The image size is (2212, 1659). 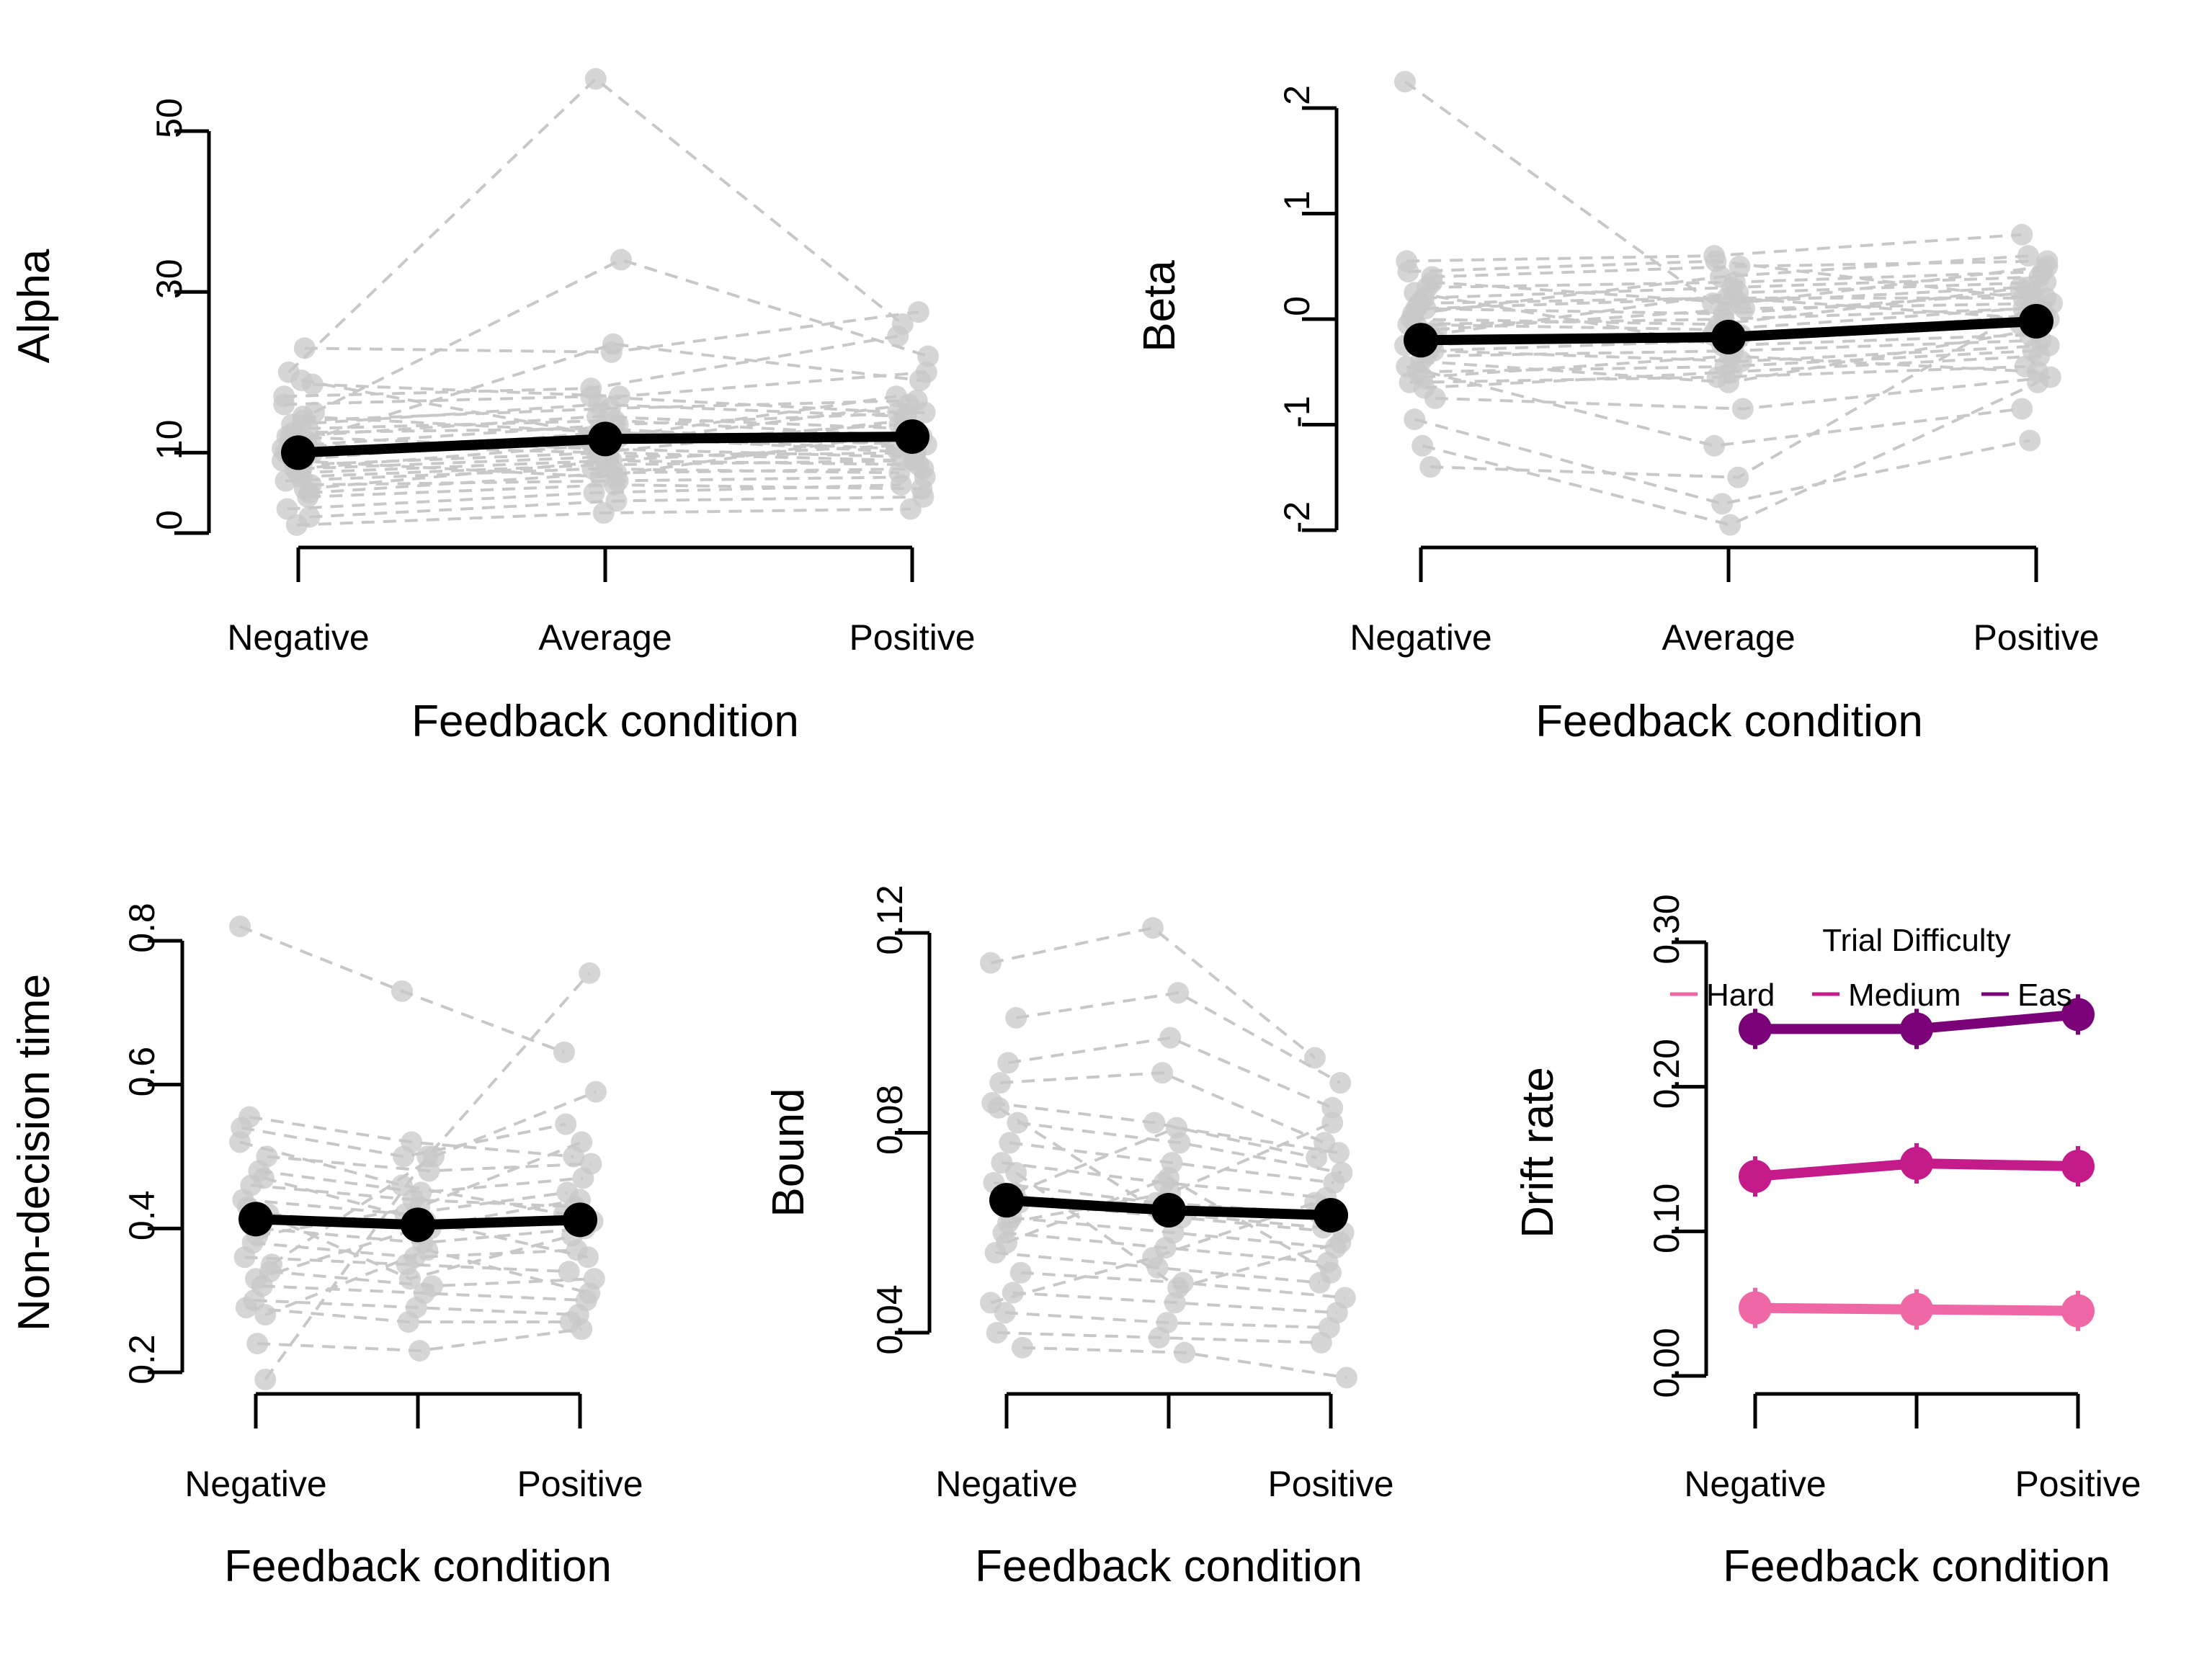 What do you see at coordinates (1538, 1152) in the screenshot?
I see `y-axis-title: Drift rate` at bounding box center [1538, 1152].